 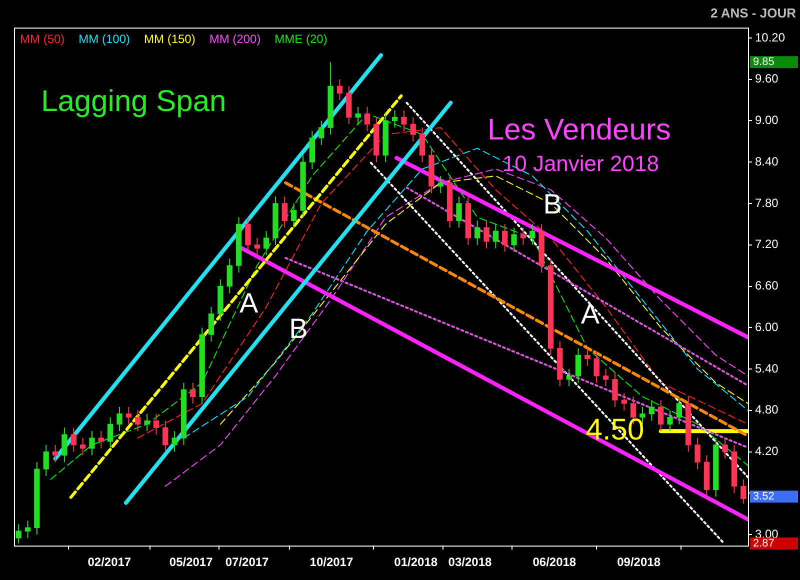 I want to click on y-tick-label: 9.00, so click(x=767, y=120).